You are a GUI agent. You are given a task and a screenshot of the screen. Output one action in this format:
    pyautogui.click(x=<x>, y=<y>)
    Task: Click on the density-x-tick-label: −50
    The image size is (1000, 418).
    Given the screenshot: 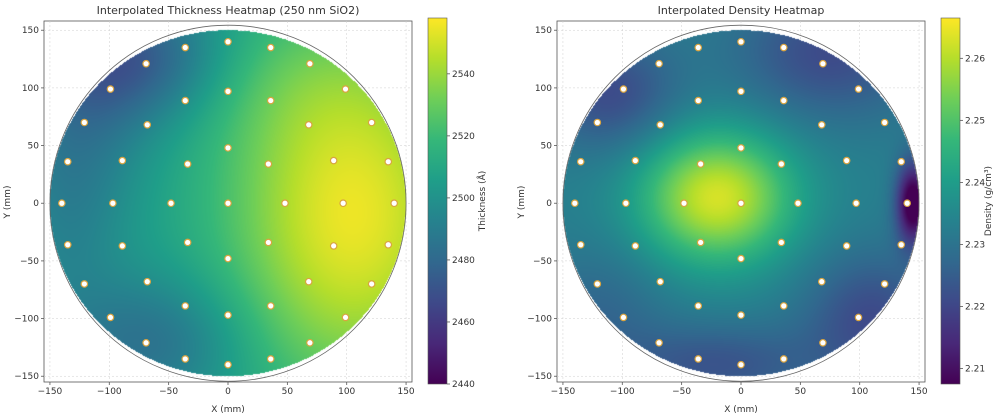 What is the action you would take?
    pyautogui.click(x=681, y=392)
    